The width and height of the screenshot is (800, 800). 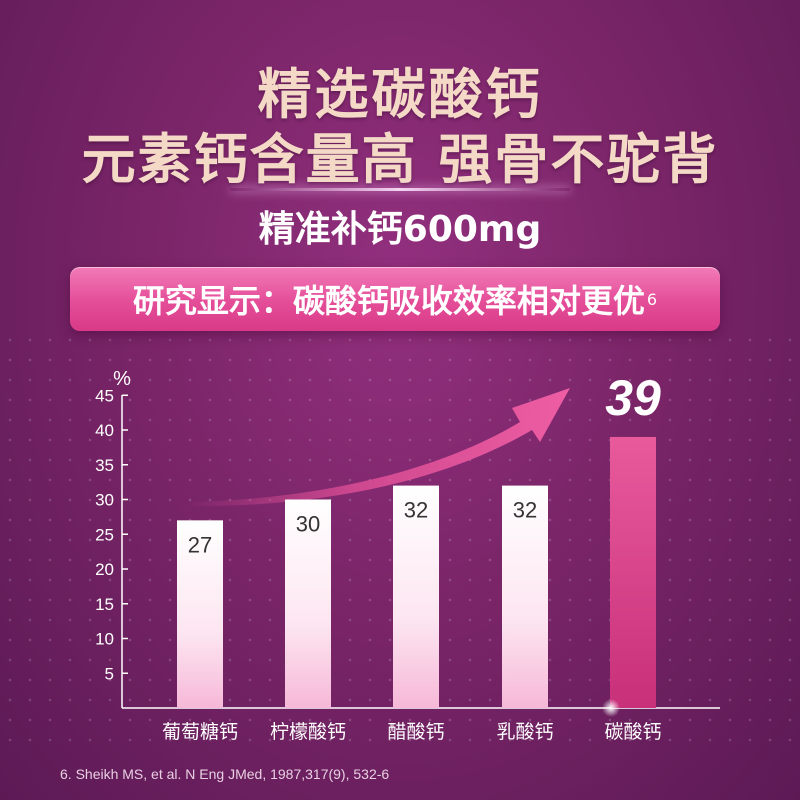 I want to click on banner-text: 研究显示：碳酸钙吸收效率相对更优, so click(x=388, y=301).